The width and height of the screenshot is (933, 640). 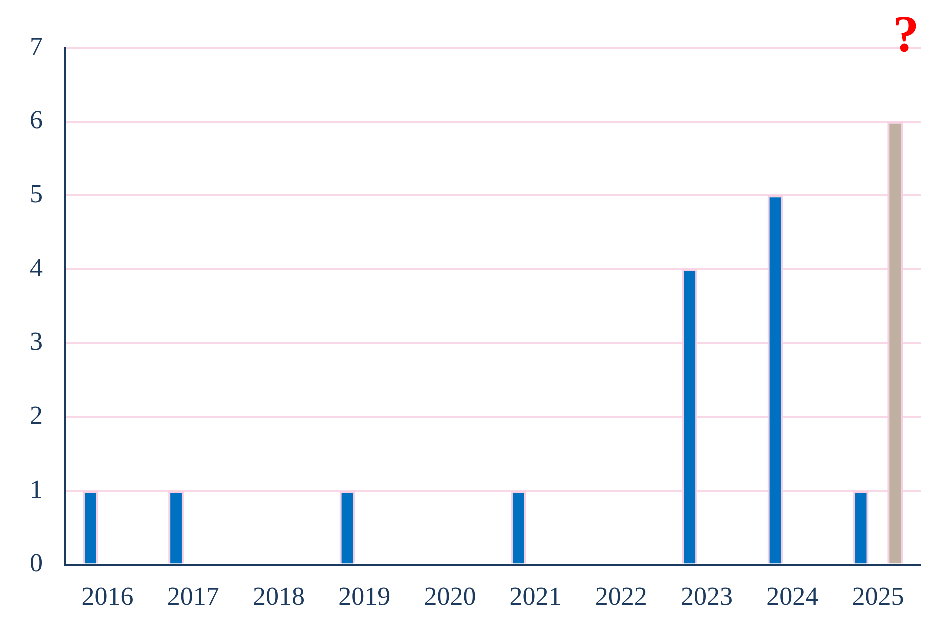 I want to click on x-tick-label: 2025, so click(x=878, y=597).